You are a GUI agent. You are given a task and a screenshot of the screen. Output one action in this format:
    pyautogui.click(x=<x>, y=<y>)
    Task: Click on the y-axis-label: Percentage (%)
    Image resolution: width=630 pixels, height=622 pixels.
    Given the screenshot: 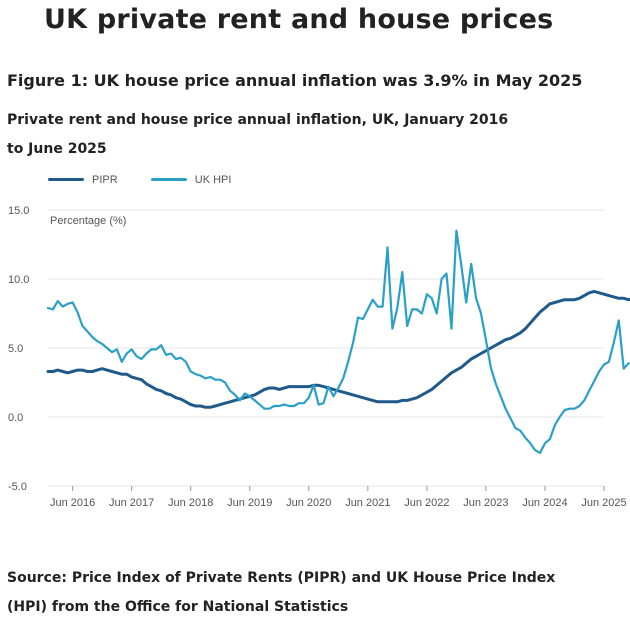 What is the action you would take?
    pyautogui.click(x=88, y=221)
    